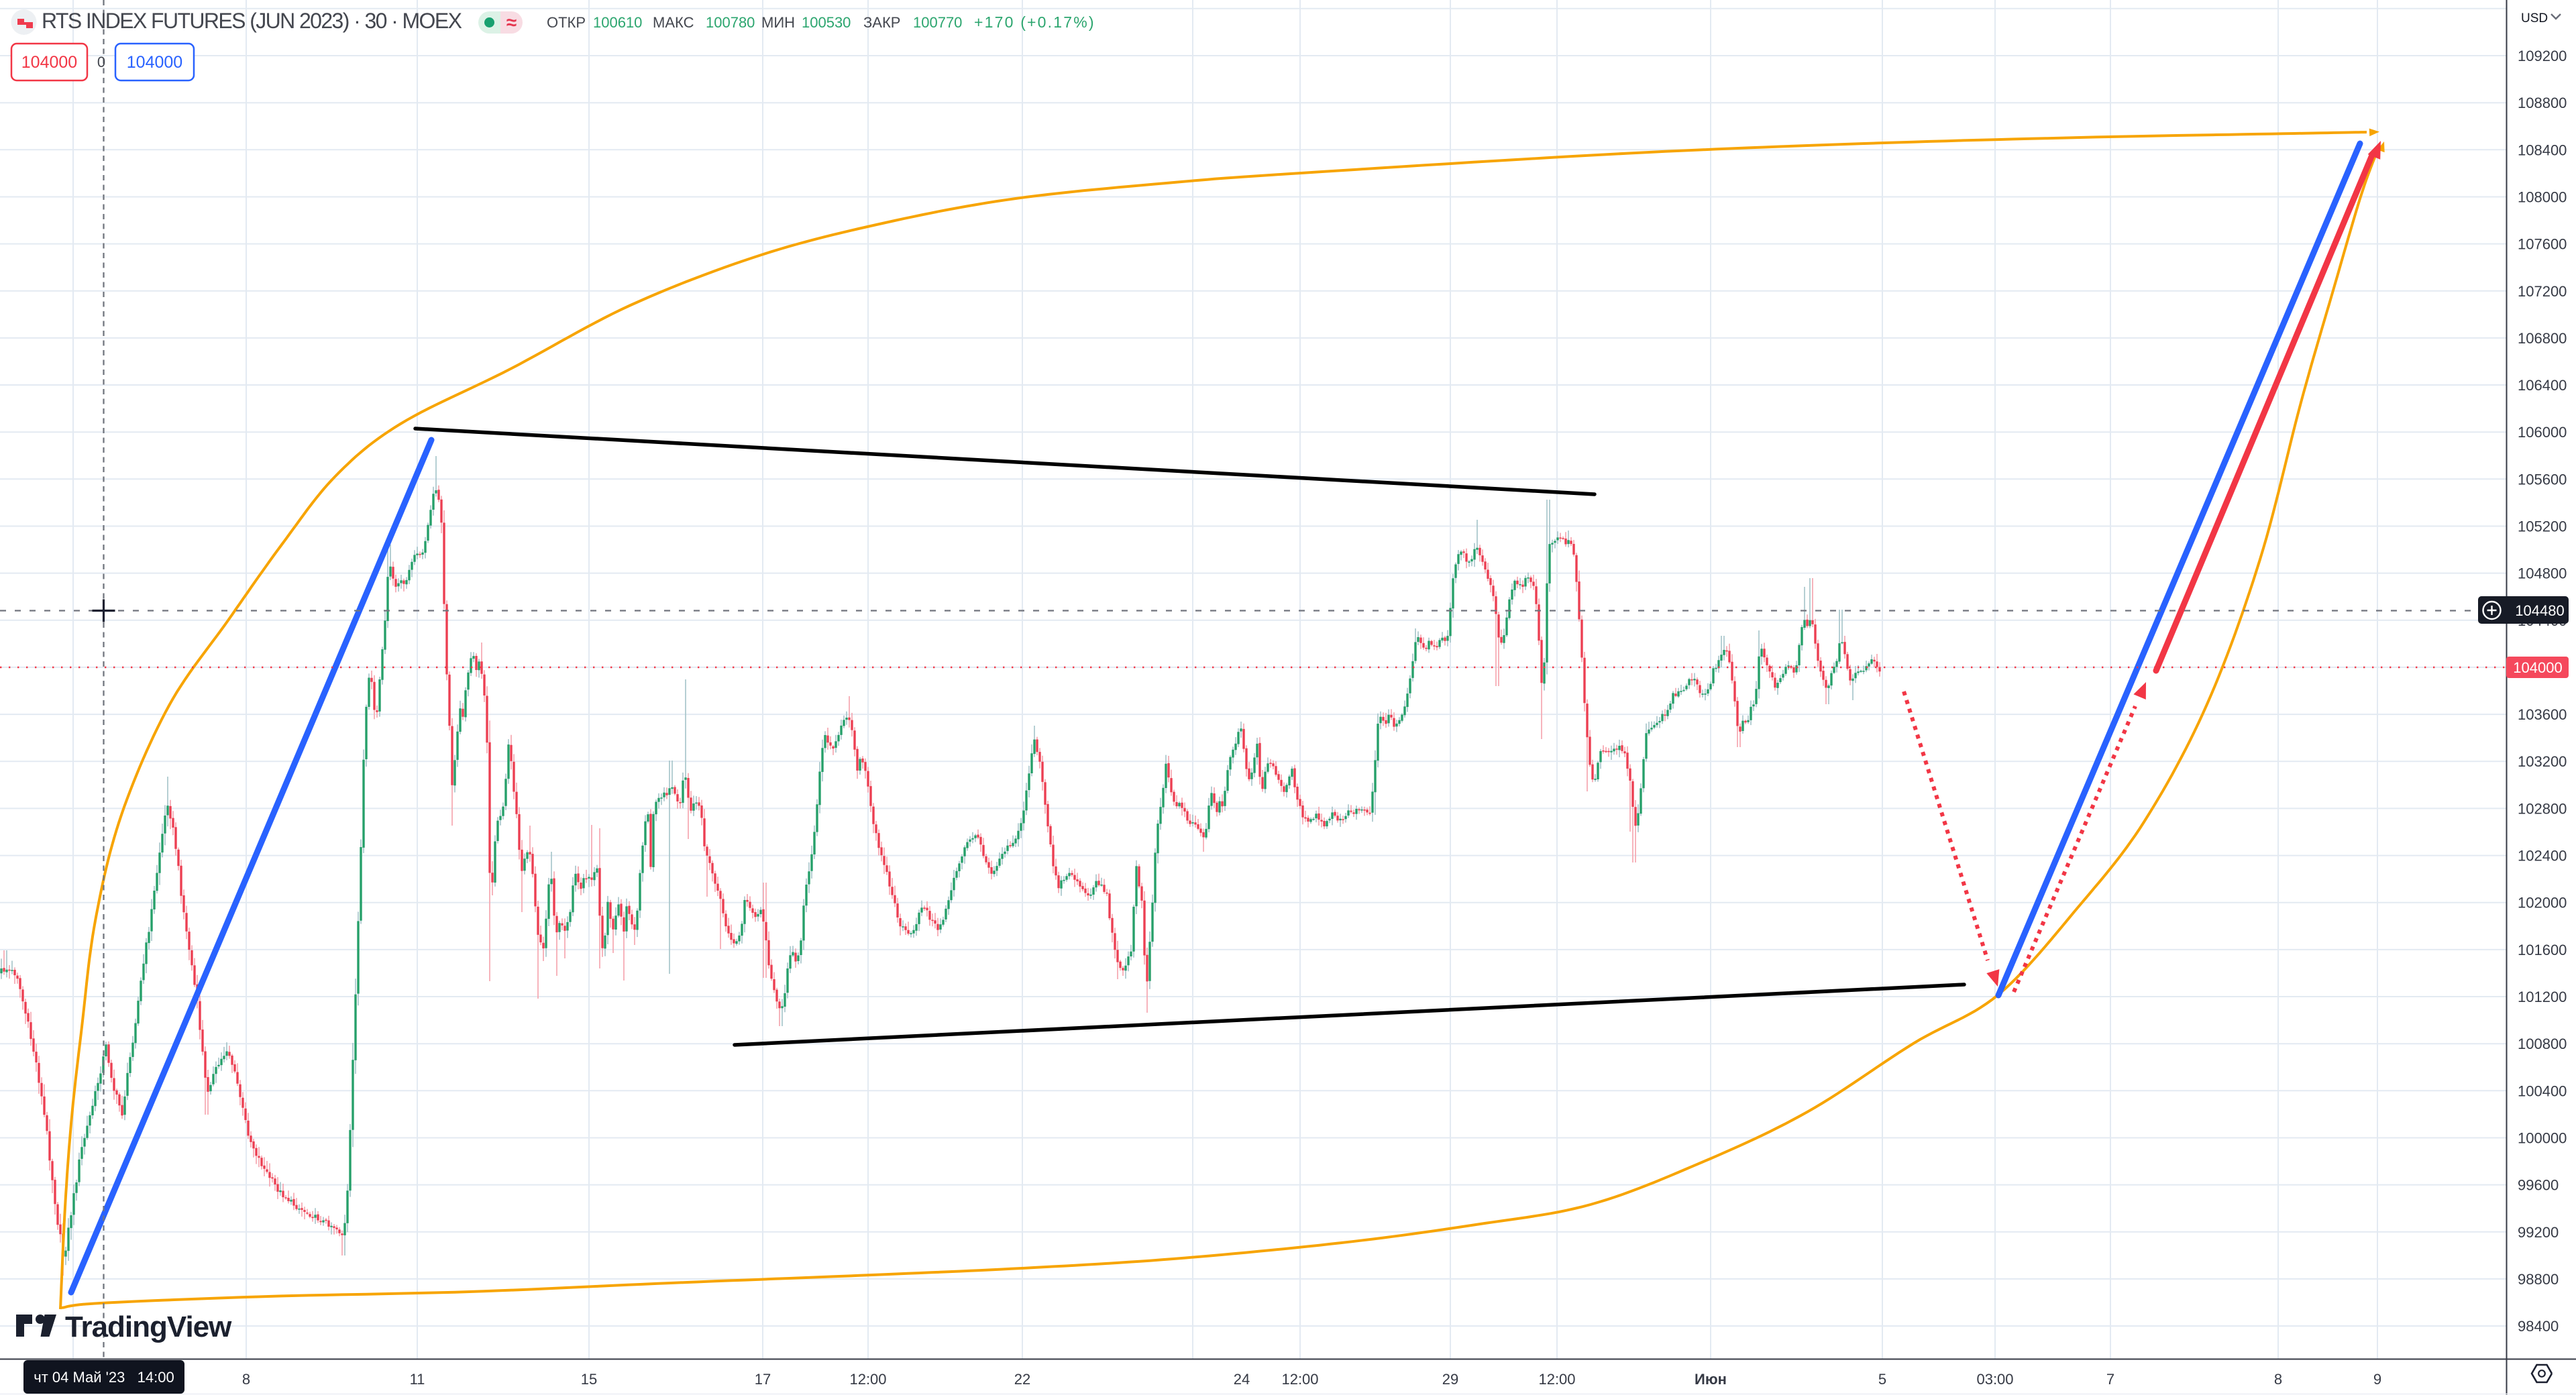  Describe the element at coordinates (2377, 1379) in the screenshot. I see `svg-text: 9` at that location.